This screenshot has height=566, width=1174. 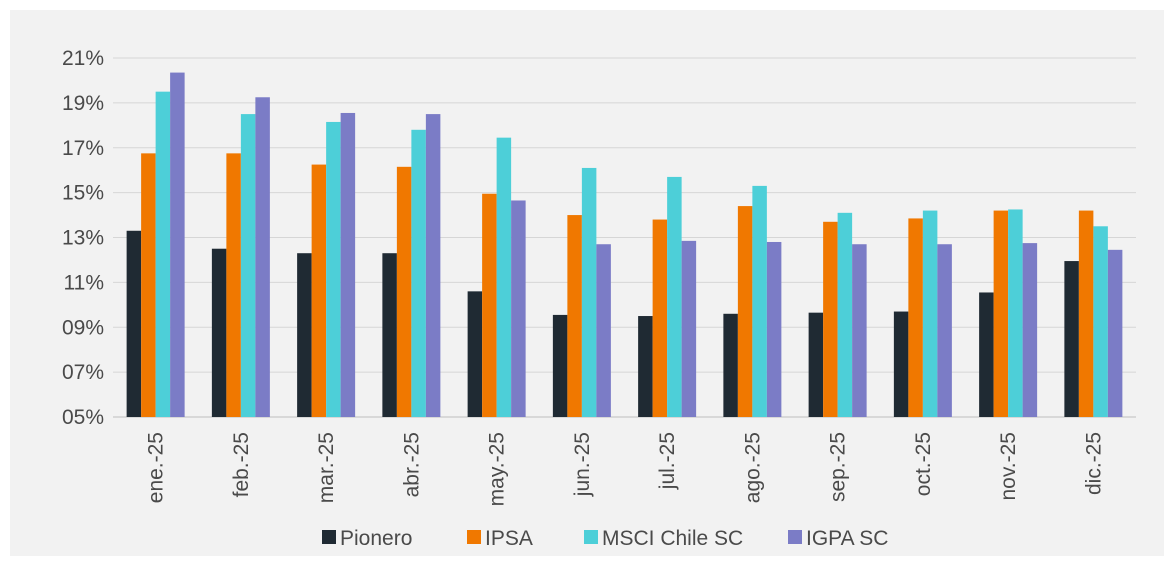 I want to click on y-tick-label: 19%, so click(x=83, y=103).